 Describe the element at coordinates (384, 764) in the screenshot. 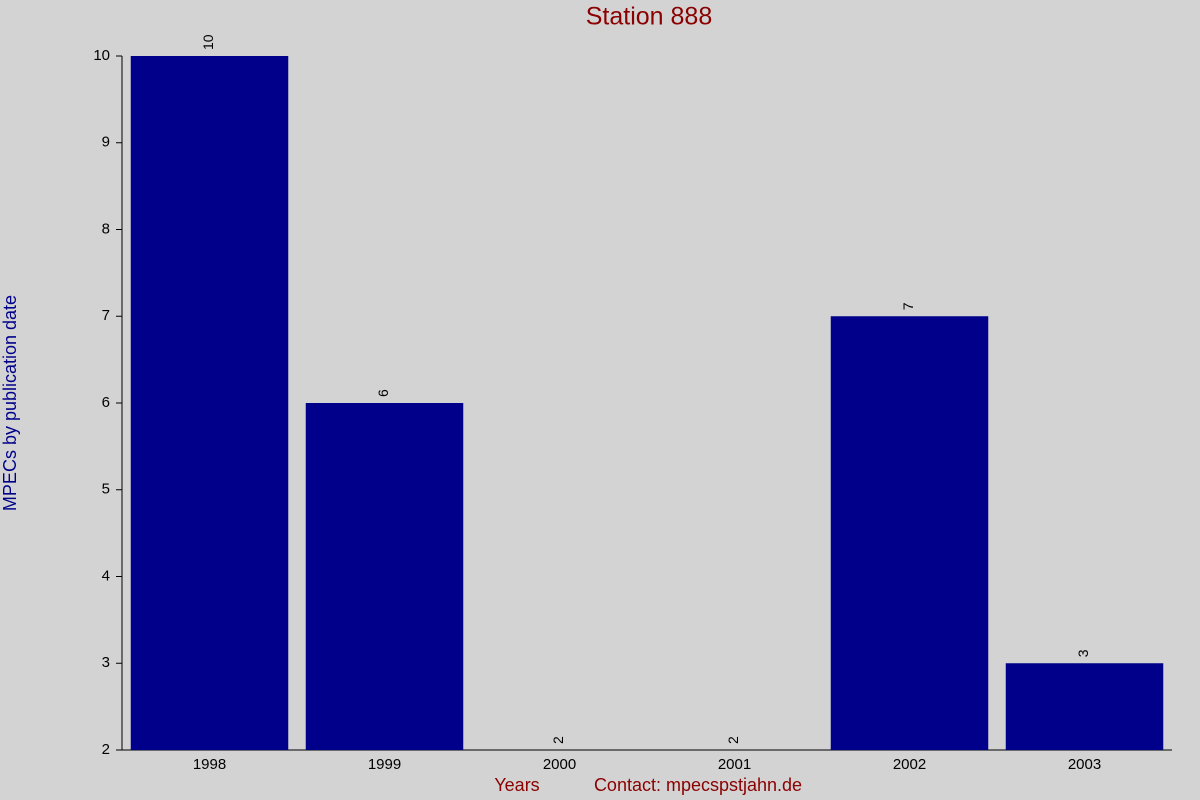

I see `x-tick-label: 1999` at that location.